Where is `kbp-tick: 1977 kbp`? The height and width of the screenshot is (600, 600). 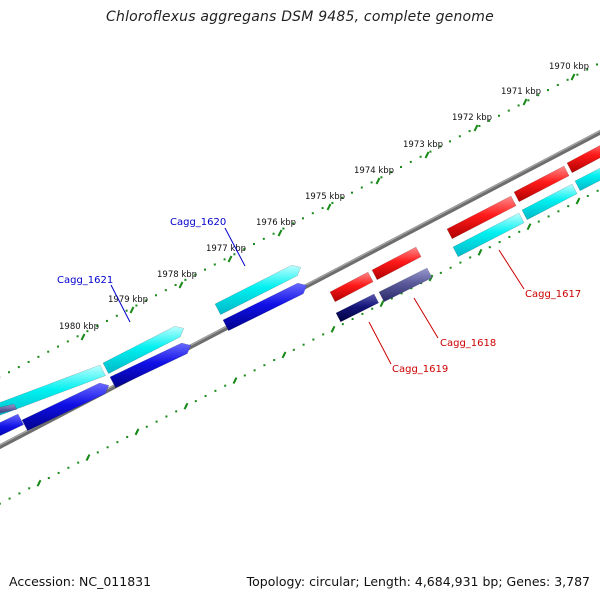
kbp-tick: 1977 kbp is located at coordinates (226, 253).